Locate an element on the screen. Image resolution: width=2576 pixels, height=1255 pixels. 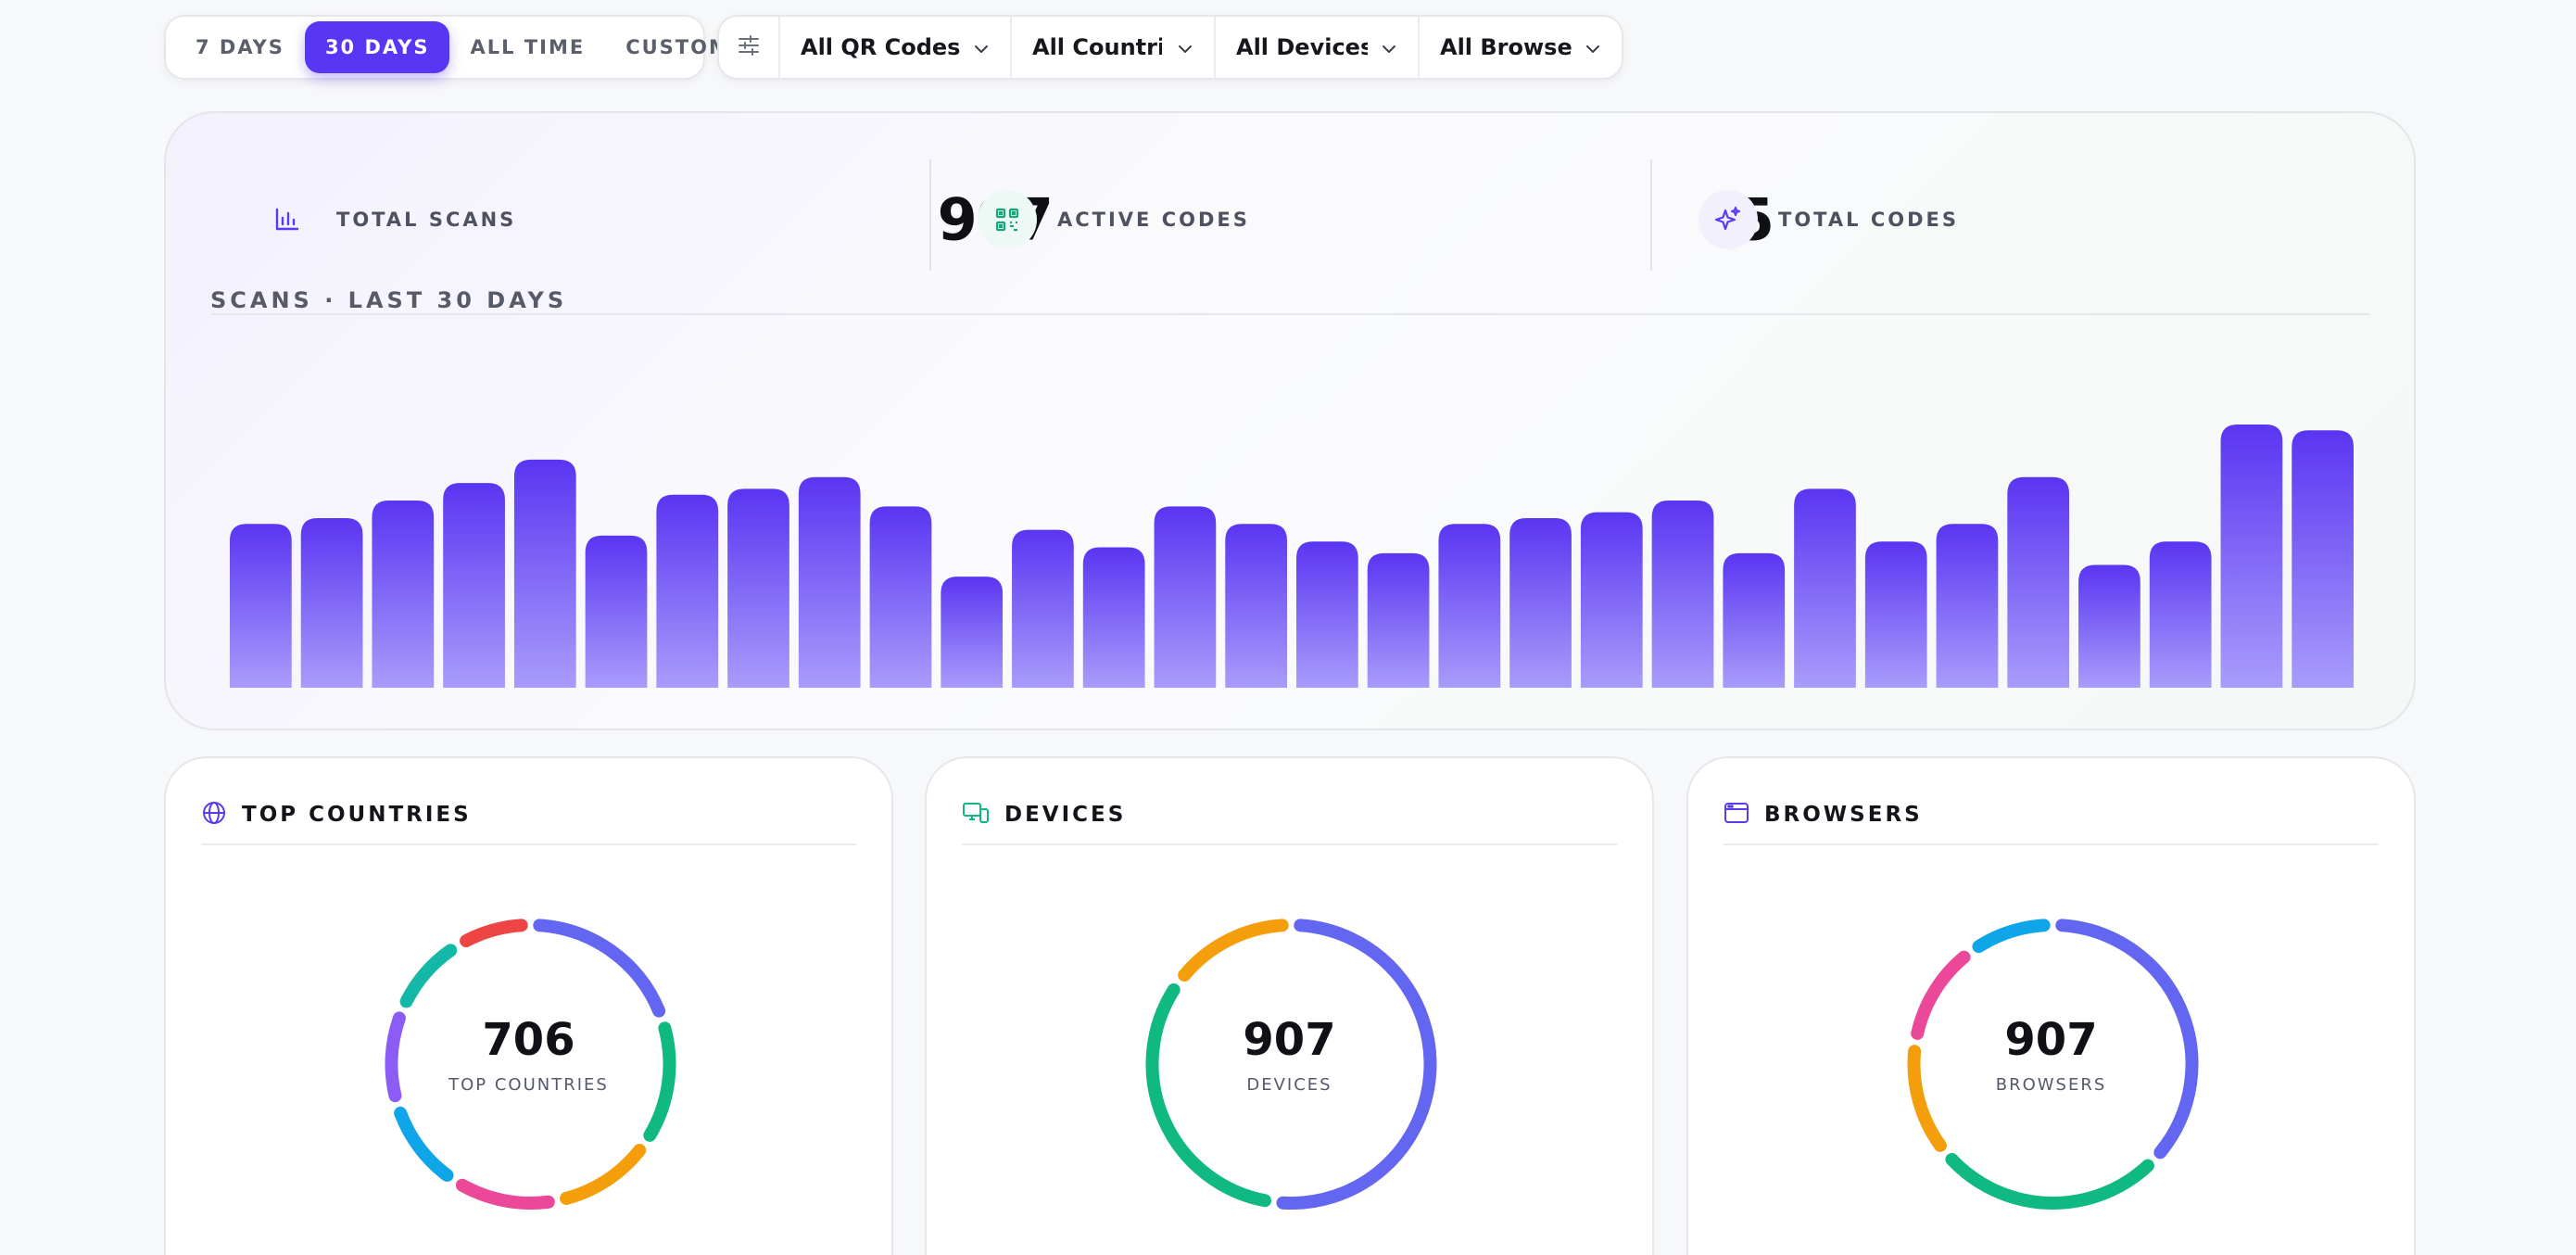
countries-total: 706 is located at coordinates (528, 1040).